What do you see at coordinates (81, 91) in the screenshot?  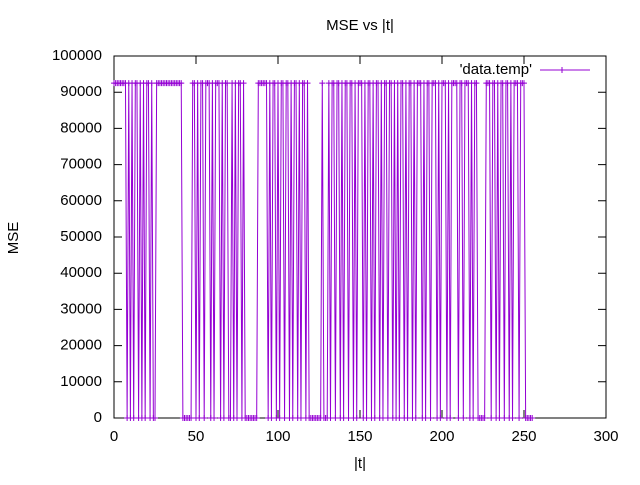 I see `y-tick-label: 90000` at bounding box center [81, 91].